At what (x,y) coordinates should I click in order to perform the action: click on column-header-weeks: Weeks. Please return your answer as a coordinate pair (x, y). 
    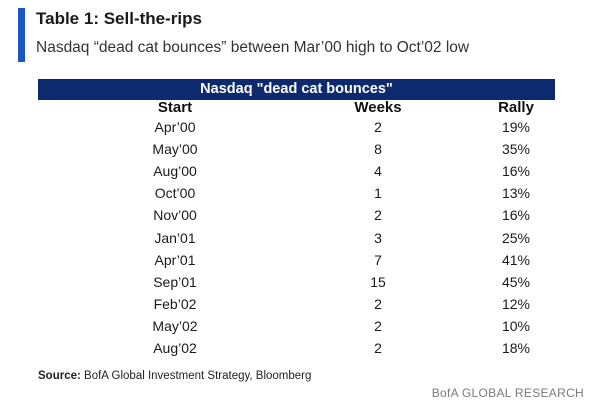
    Looking at the image, I should click on (378, 107).